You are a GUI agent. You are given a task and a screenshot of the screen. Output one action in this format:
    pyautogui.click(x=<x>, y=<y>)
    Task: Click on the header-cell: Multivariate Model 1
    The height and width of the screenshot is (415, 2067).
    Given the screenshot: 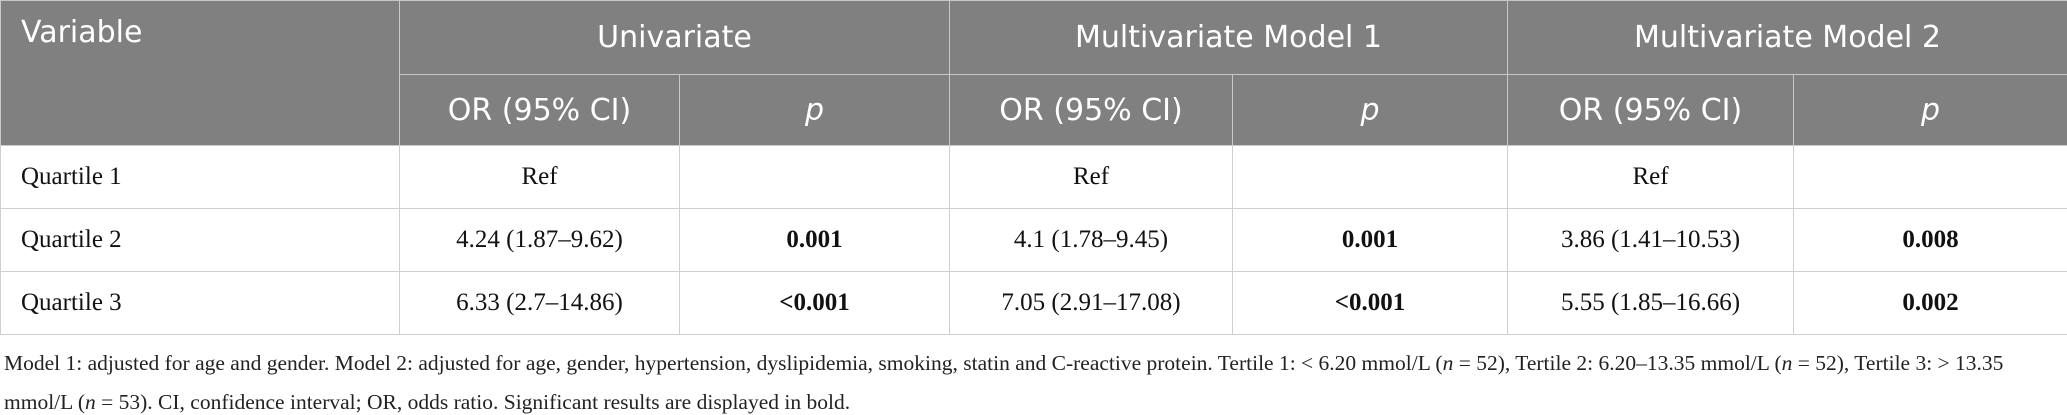 What is the action you would take?
    pyautogui.click(x=1228, y=37)
    